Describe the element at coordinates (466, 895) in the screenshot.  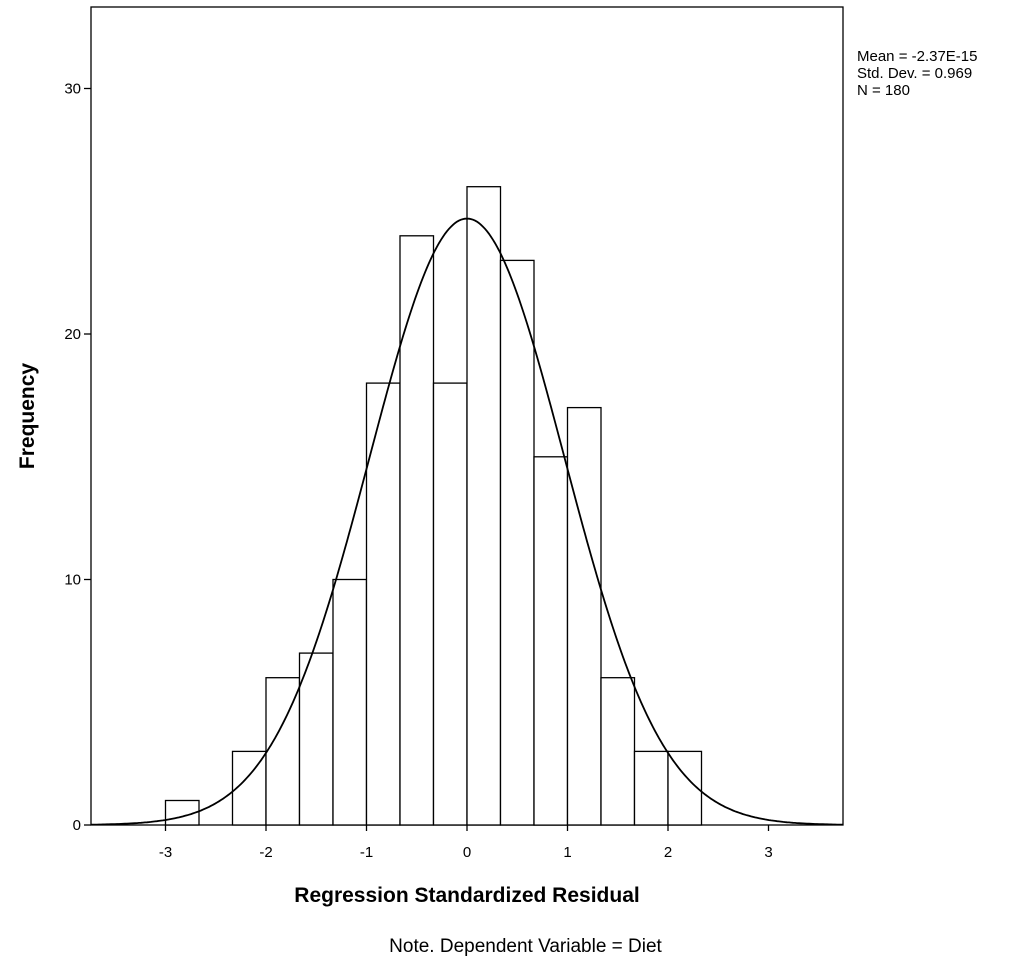
I see `x-axis-title: Regression Standardized Residual` at that location.